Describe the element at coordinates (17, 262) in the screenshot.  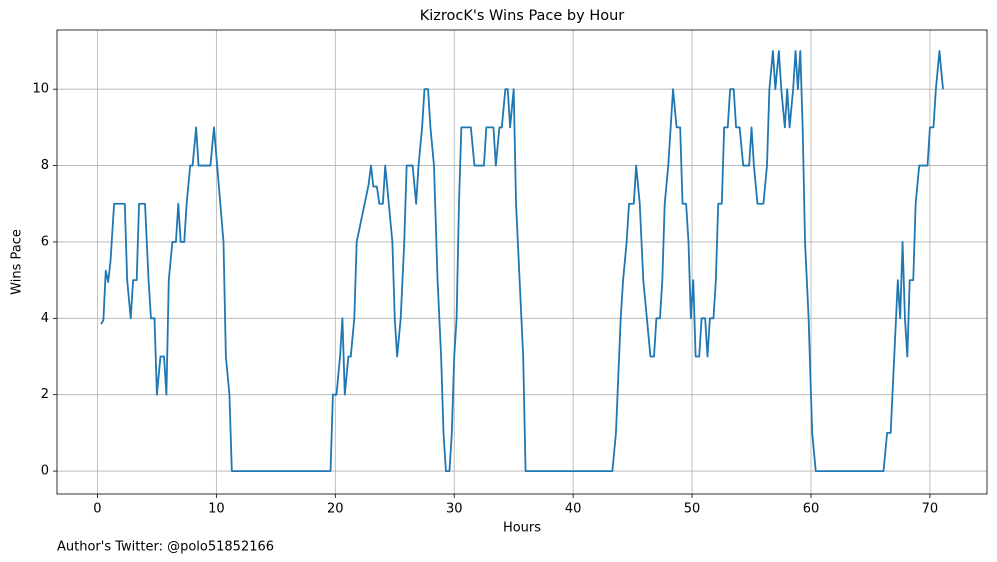
I see `y-axis-label: Wins Pace` at that location.